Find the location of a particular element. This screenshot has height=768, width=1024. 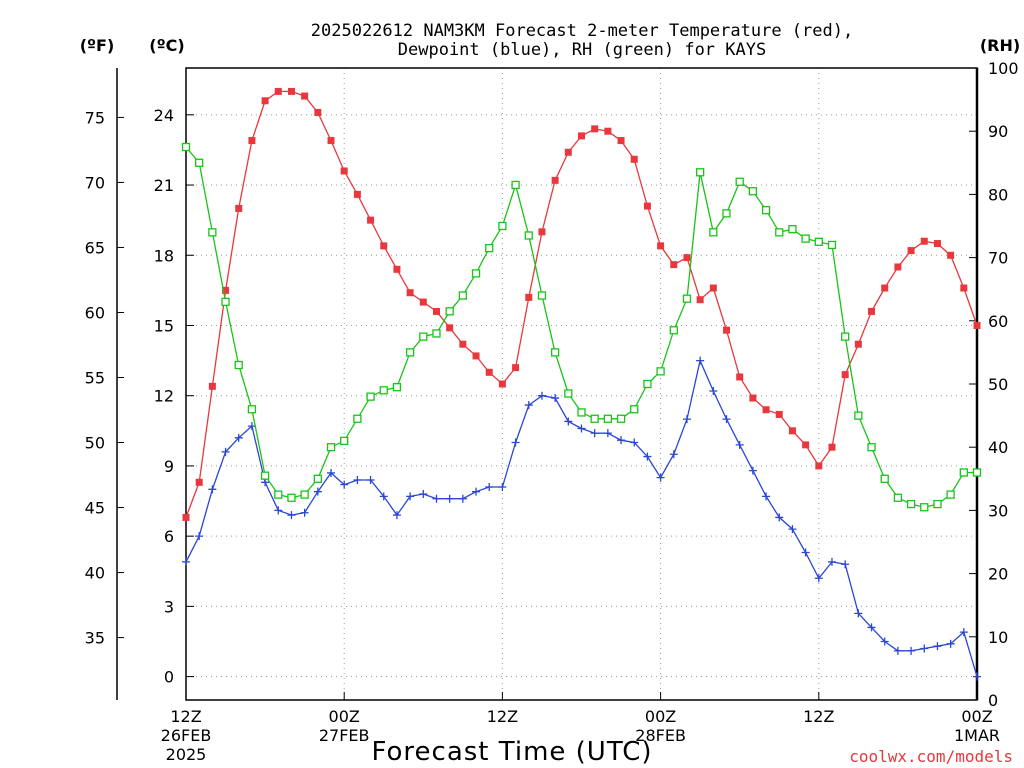

fahrenheit-axis-label: (ºF) is located at coordinates (97, 45).